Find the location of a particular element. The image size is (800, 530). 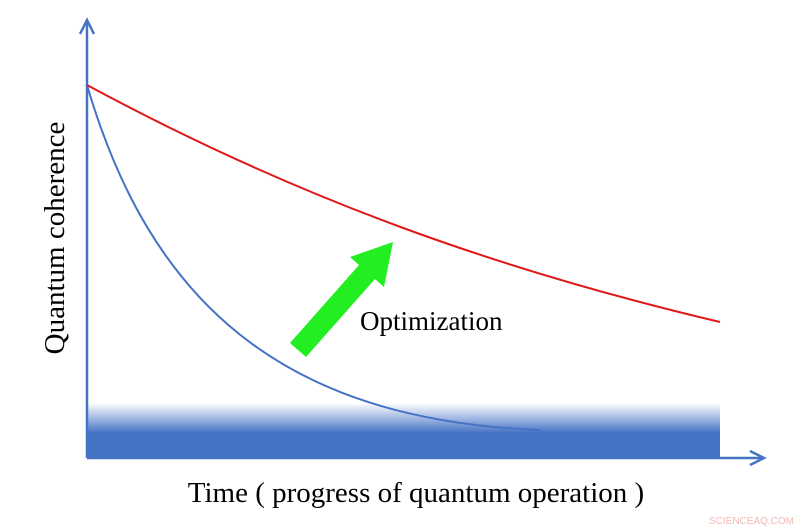

watermark: SCIENCEAQ.COM is located at coordinates (751, 521).